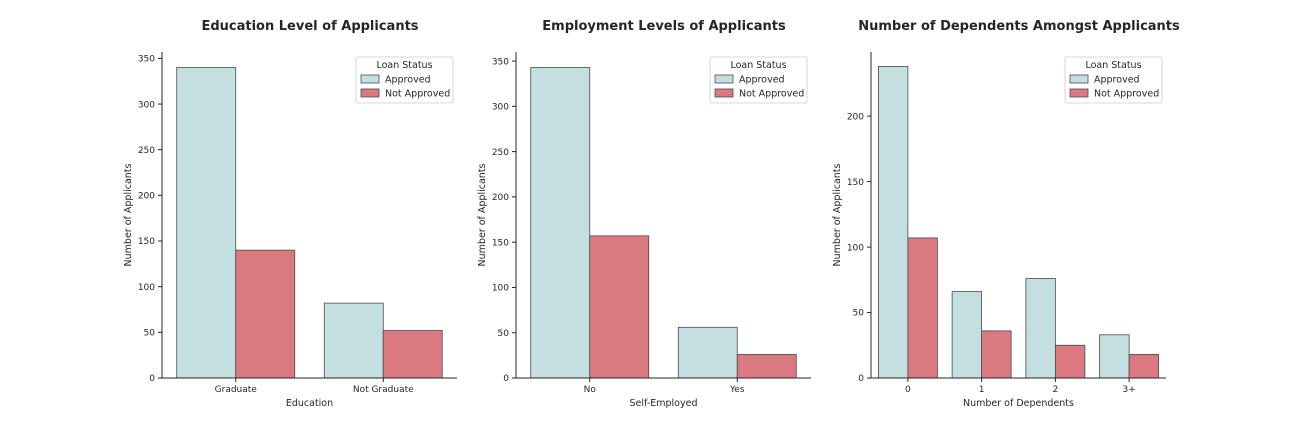  Describe the element at coordinates (309, 403) in the screenshot. I see `x-axis-label: Education` at that location.